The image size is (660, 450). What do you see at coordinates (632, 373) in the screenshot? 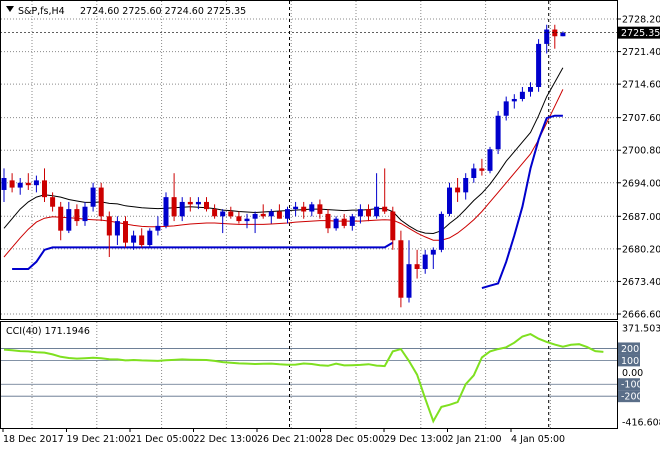
I see `cci-tick-label: 0.00` at bounding box center [632, 373].